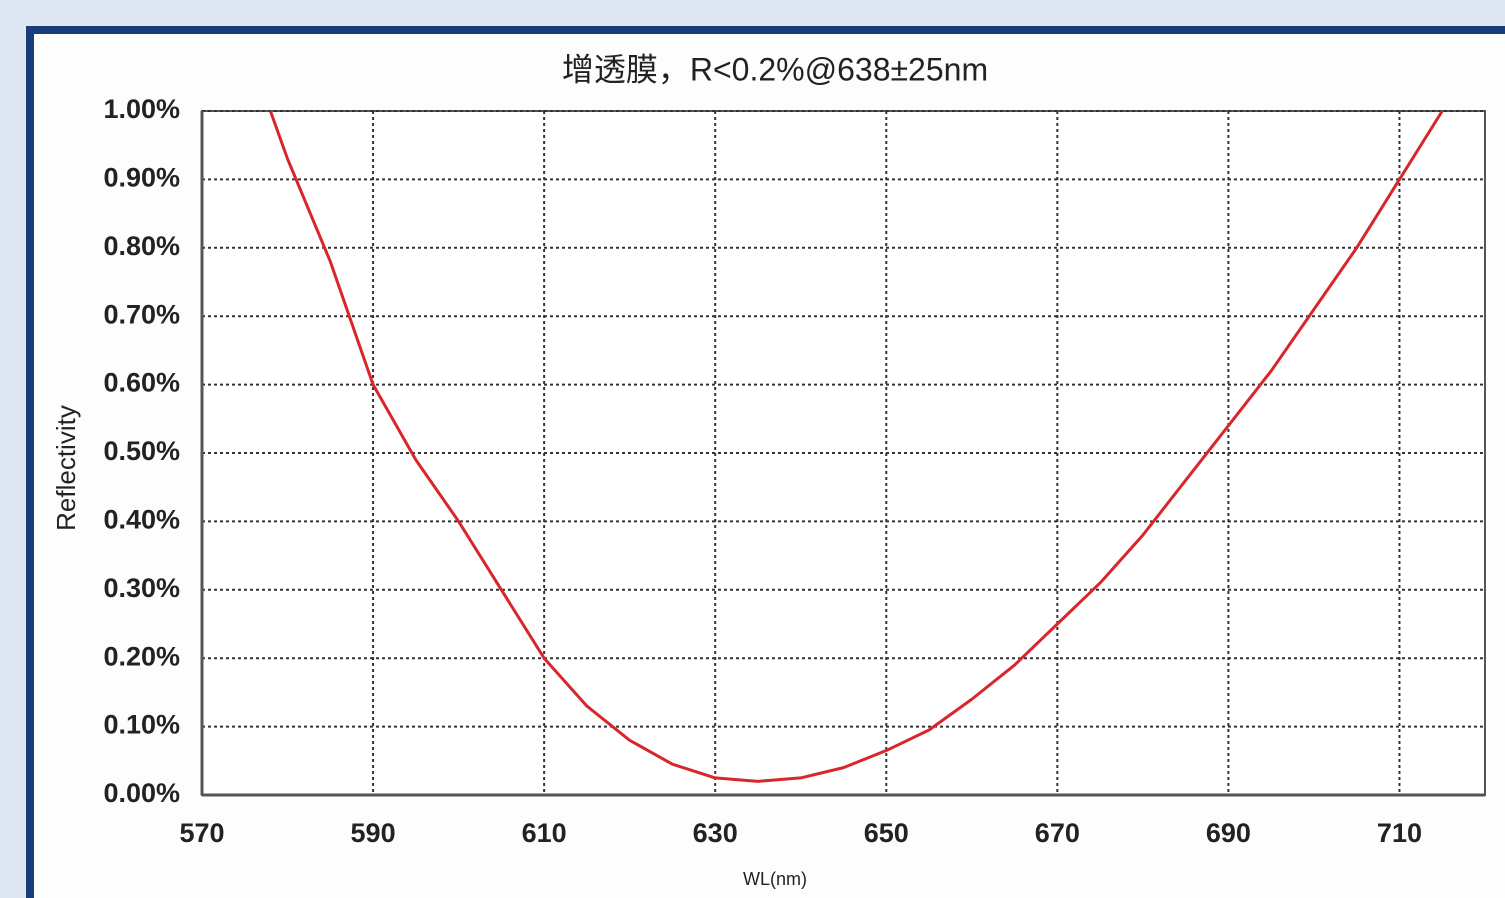  What do you see at coordinates (775, 879) in the screenshot?
I see `x-axis-label: WL(nm)` at bounding box center [775, 879].